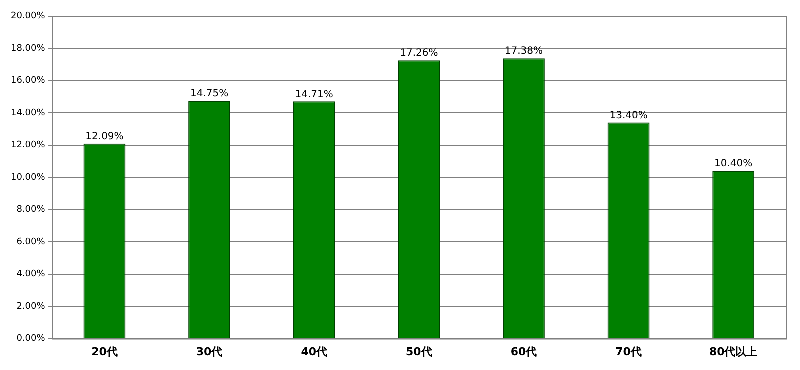 Image resolution: width=800 pixels, height=370 pixels. I want to click on x-tick-label: 80代以上, so click(733, 351).